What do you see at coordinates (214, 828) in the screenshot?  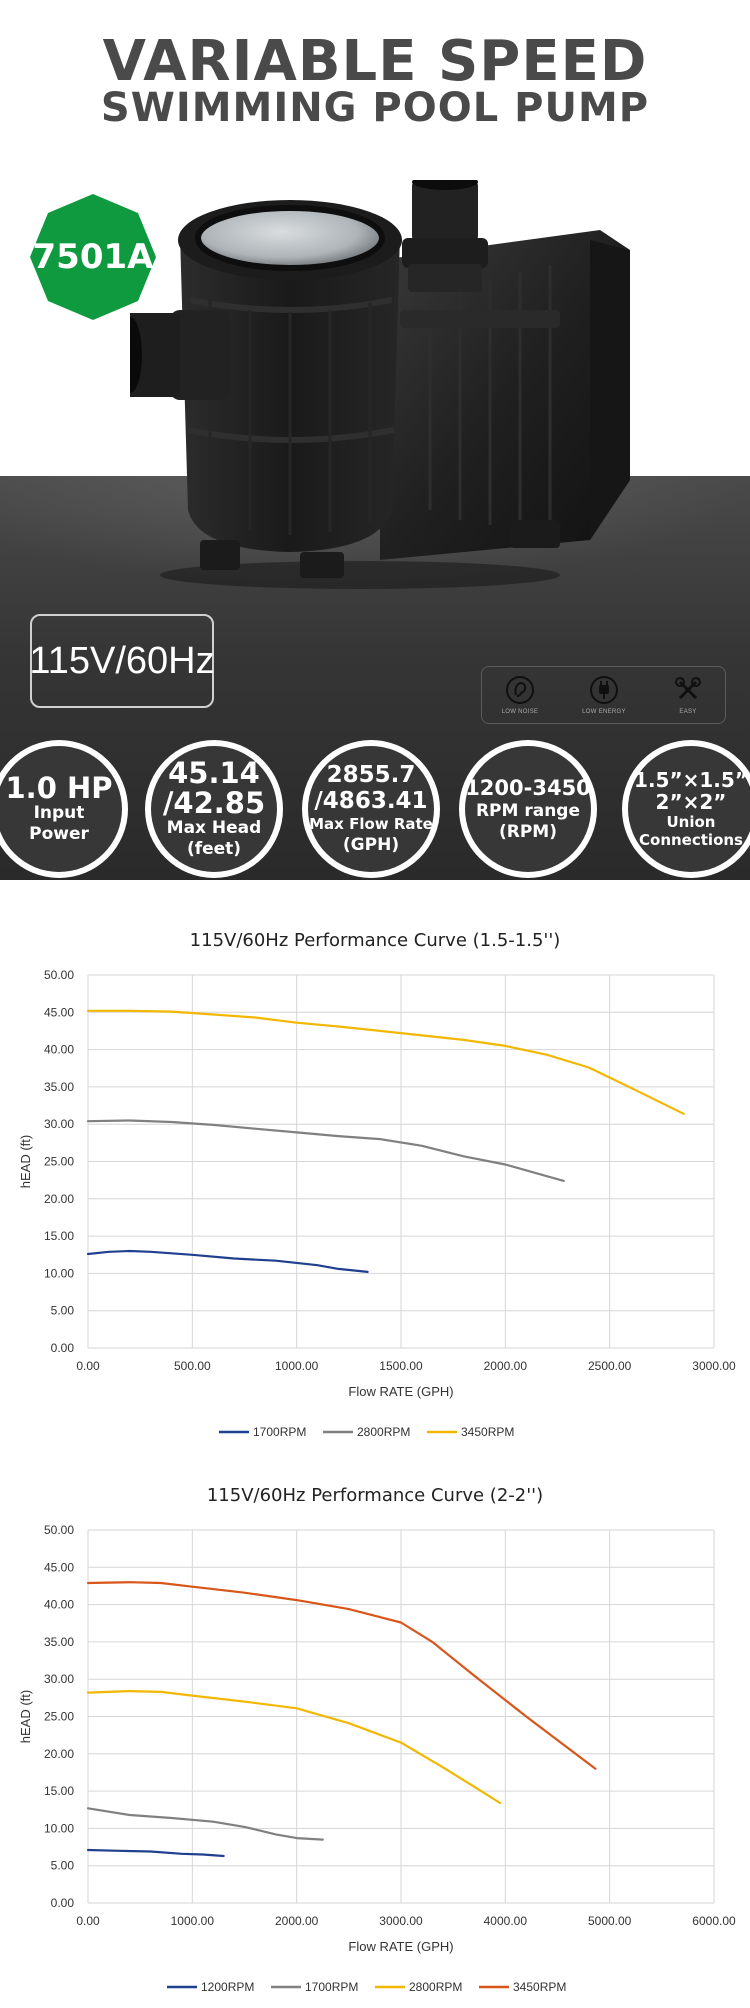 I see `spec-label: Max Head` at bounding box center [214, 828].